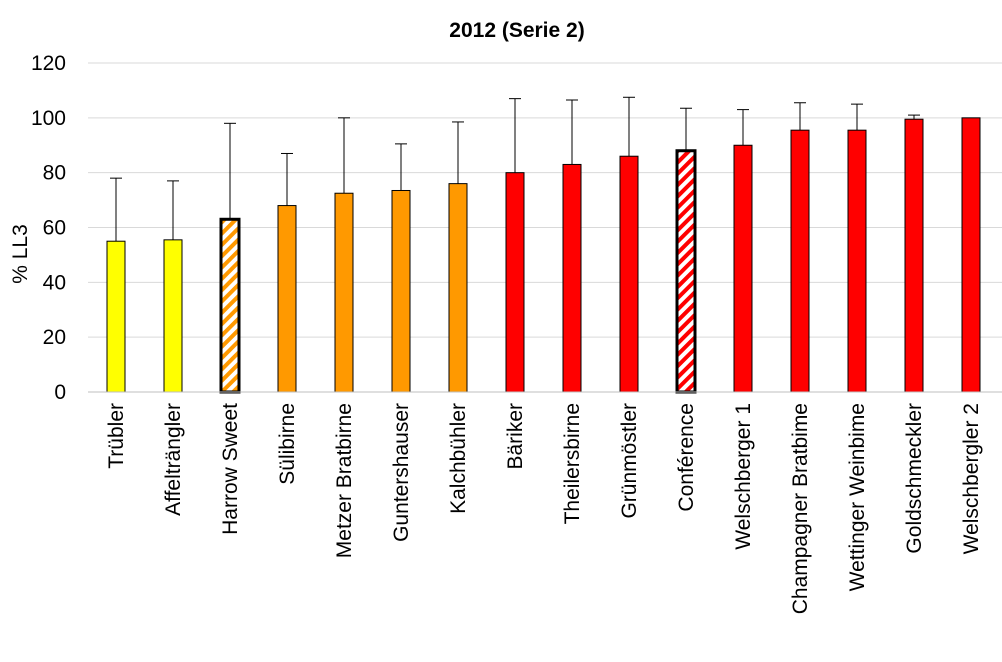 This screenshot has height=662, width=1002. I want to click on y-tick-label: 100, so click(48, 118).